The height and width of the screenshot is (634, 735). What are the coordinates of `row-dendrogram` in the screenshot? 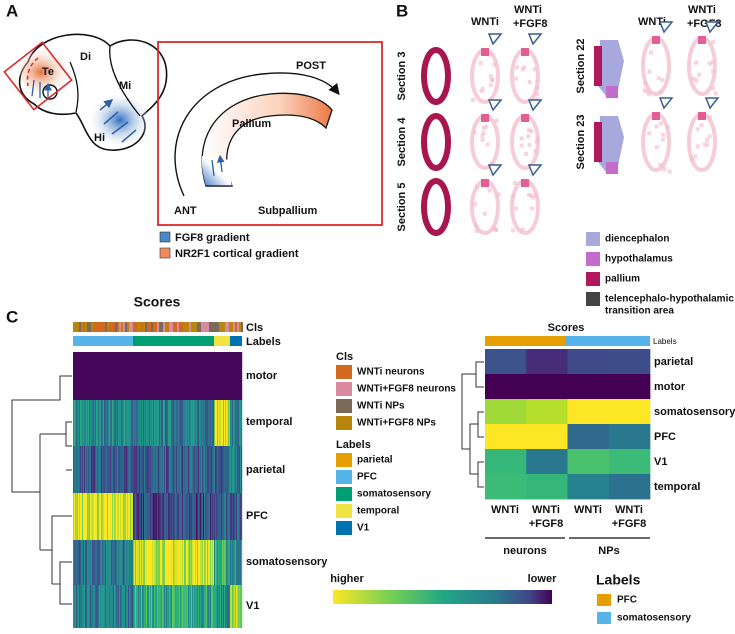 It's located at (41, 490).